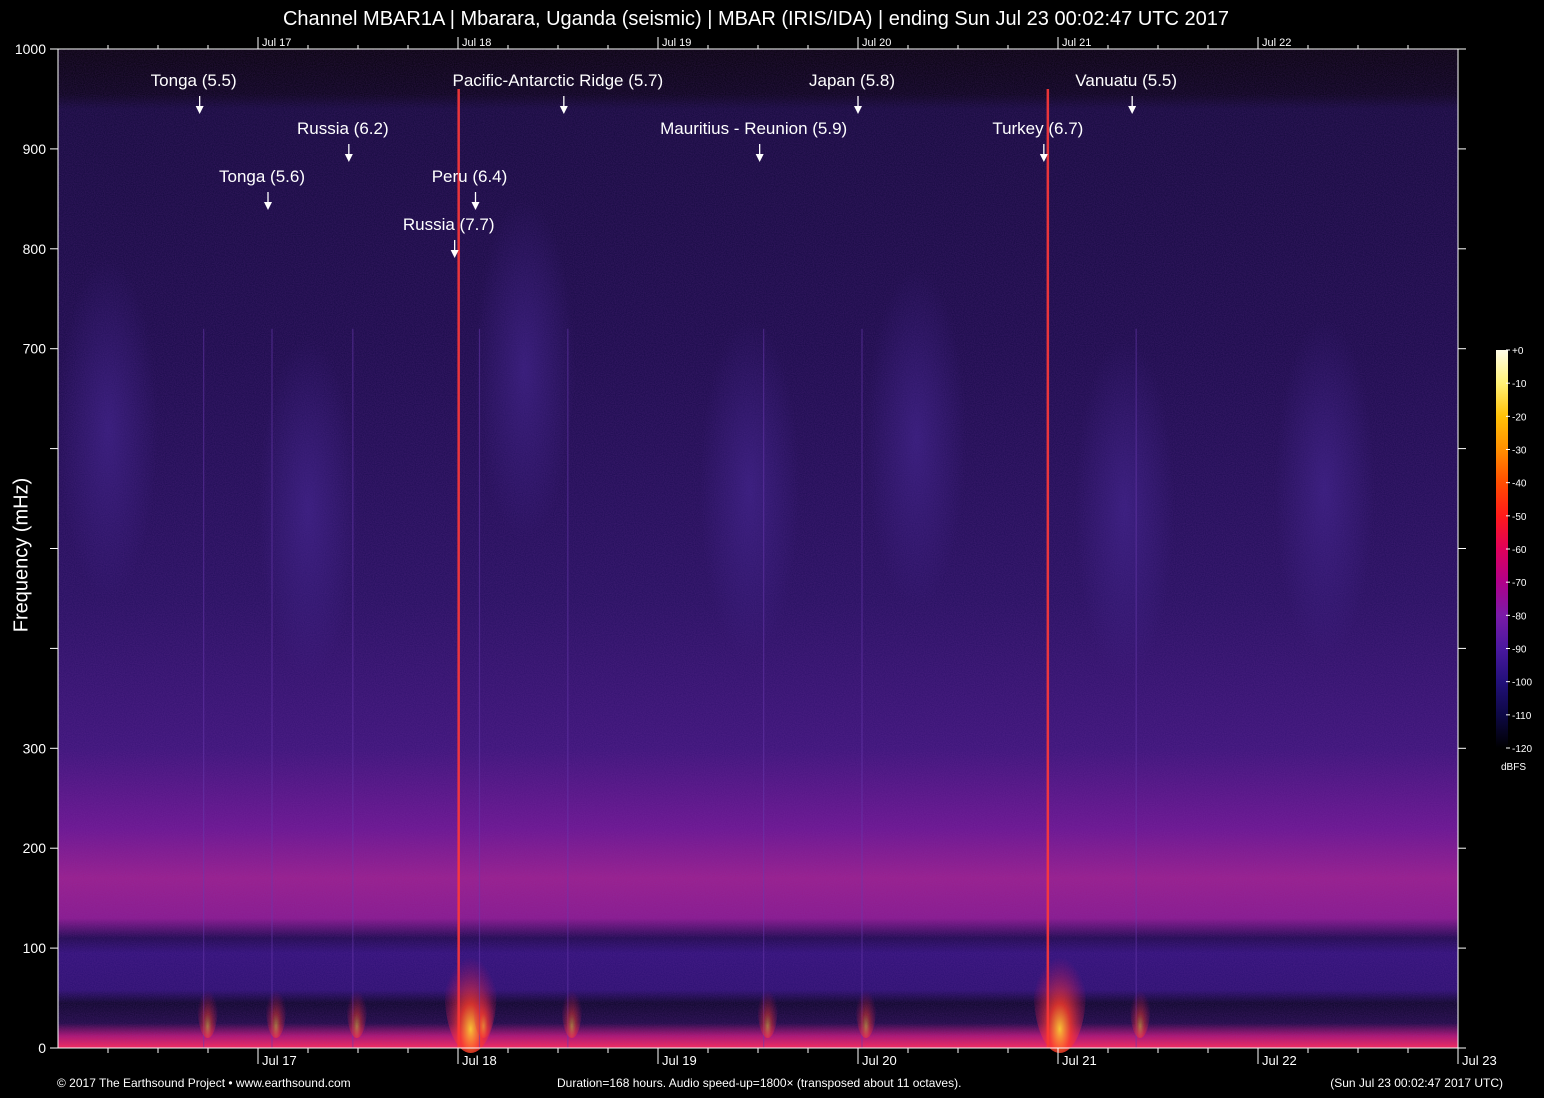 Image resolution: width=1544 pixels, height=1098 pixels. What do you see at coordinates (1519, 517) in the screenshot?
I see `colorbar-tick-label: -50` at bounding box center [1519, 517].